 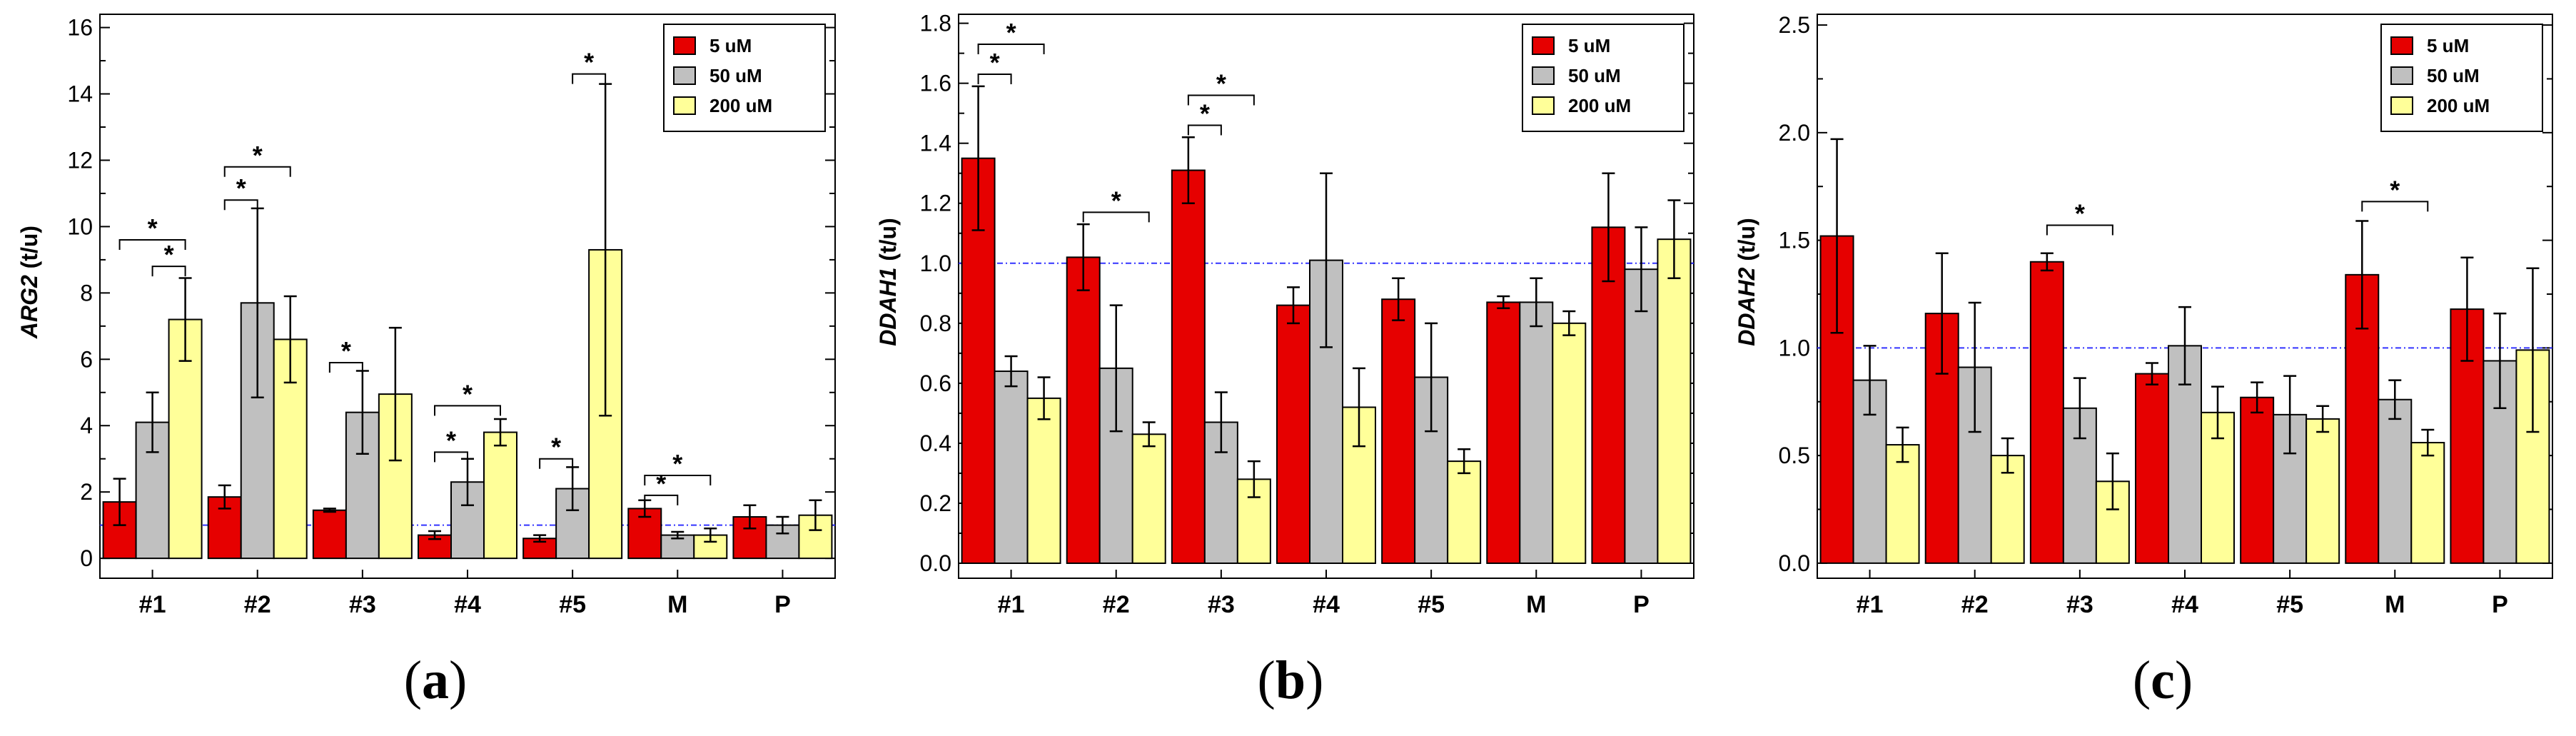 I want to click on x-tick-label: #1, so click(x=1011, y=604).